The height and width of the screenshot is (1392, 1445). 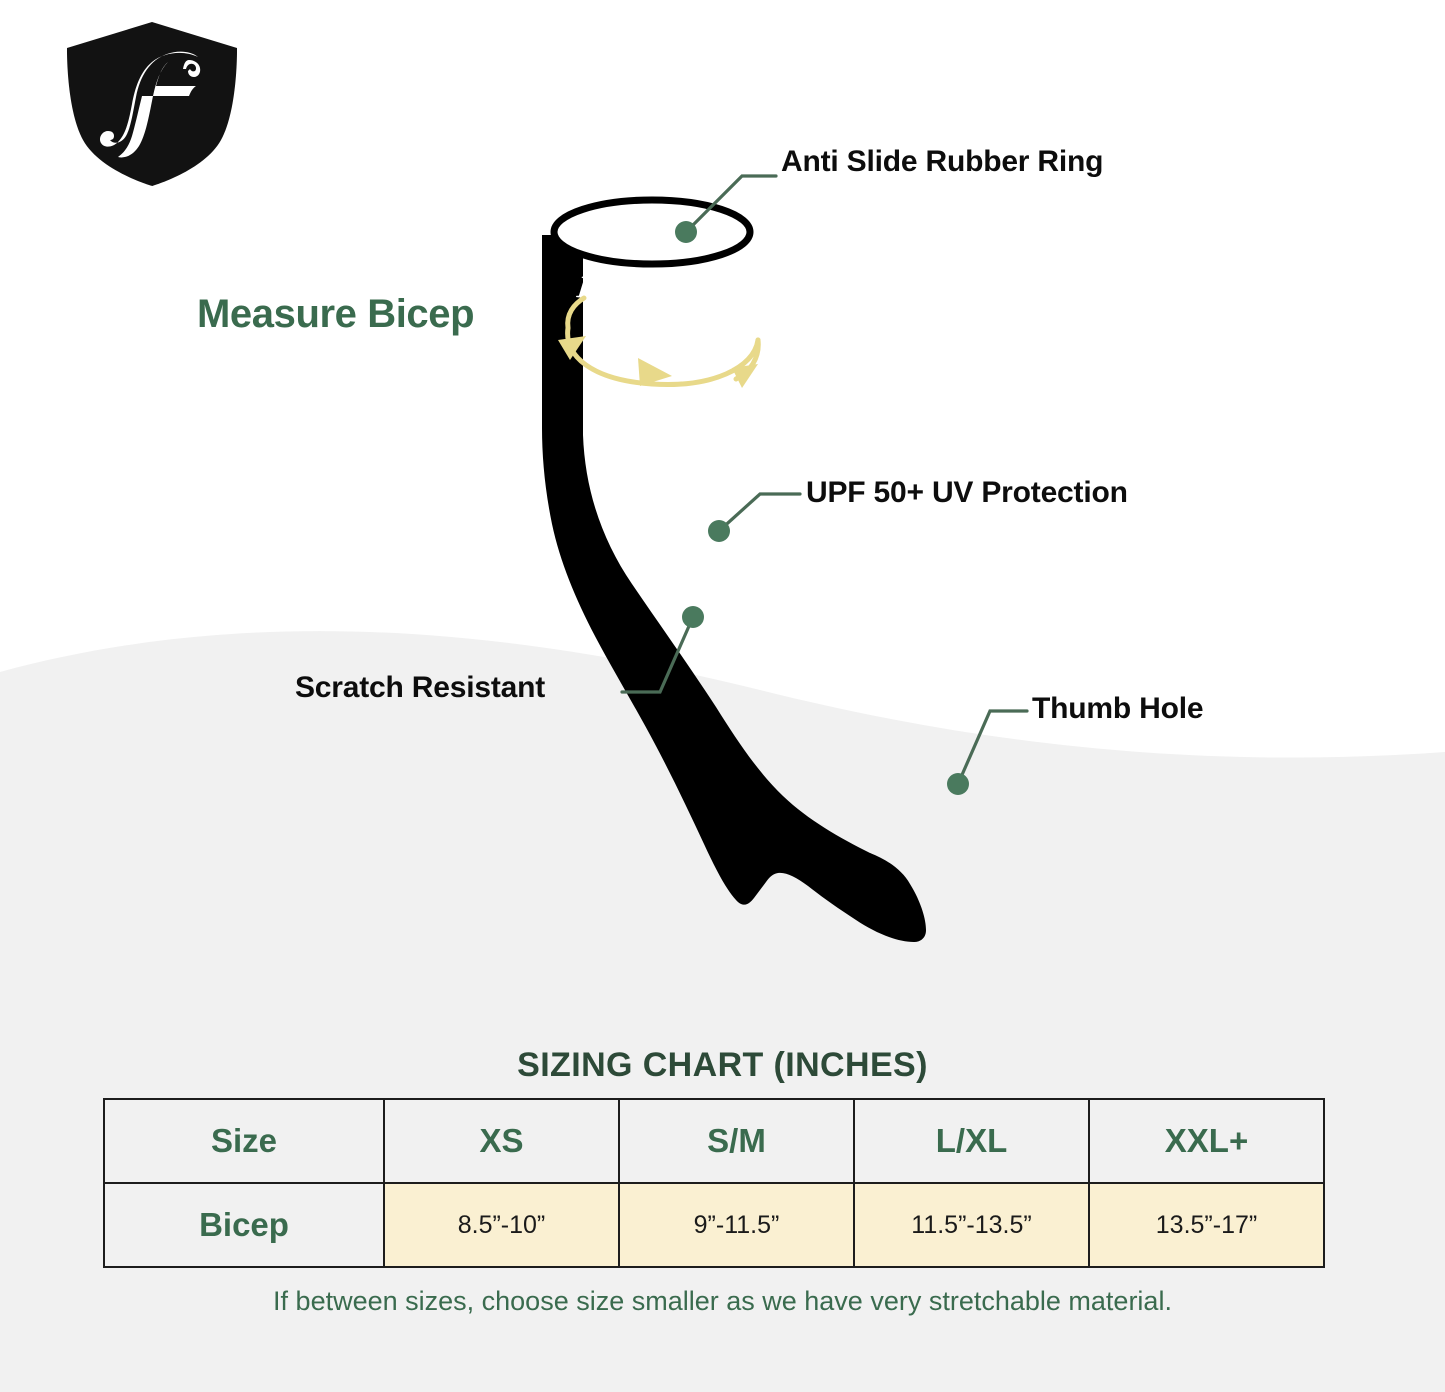 What do you see at coordinates (942, 161) in the screenshot?
I see `callout-label-anti-slide-rubber-ring: Anti Slide Rubber Ring` at bounding box center [942, 161].